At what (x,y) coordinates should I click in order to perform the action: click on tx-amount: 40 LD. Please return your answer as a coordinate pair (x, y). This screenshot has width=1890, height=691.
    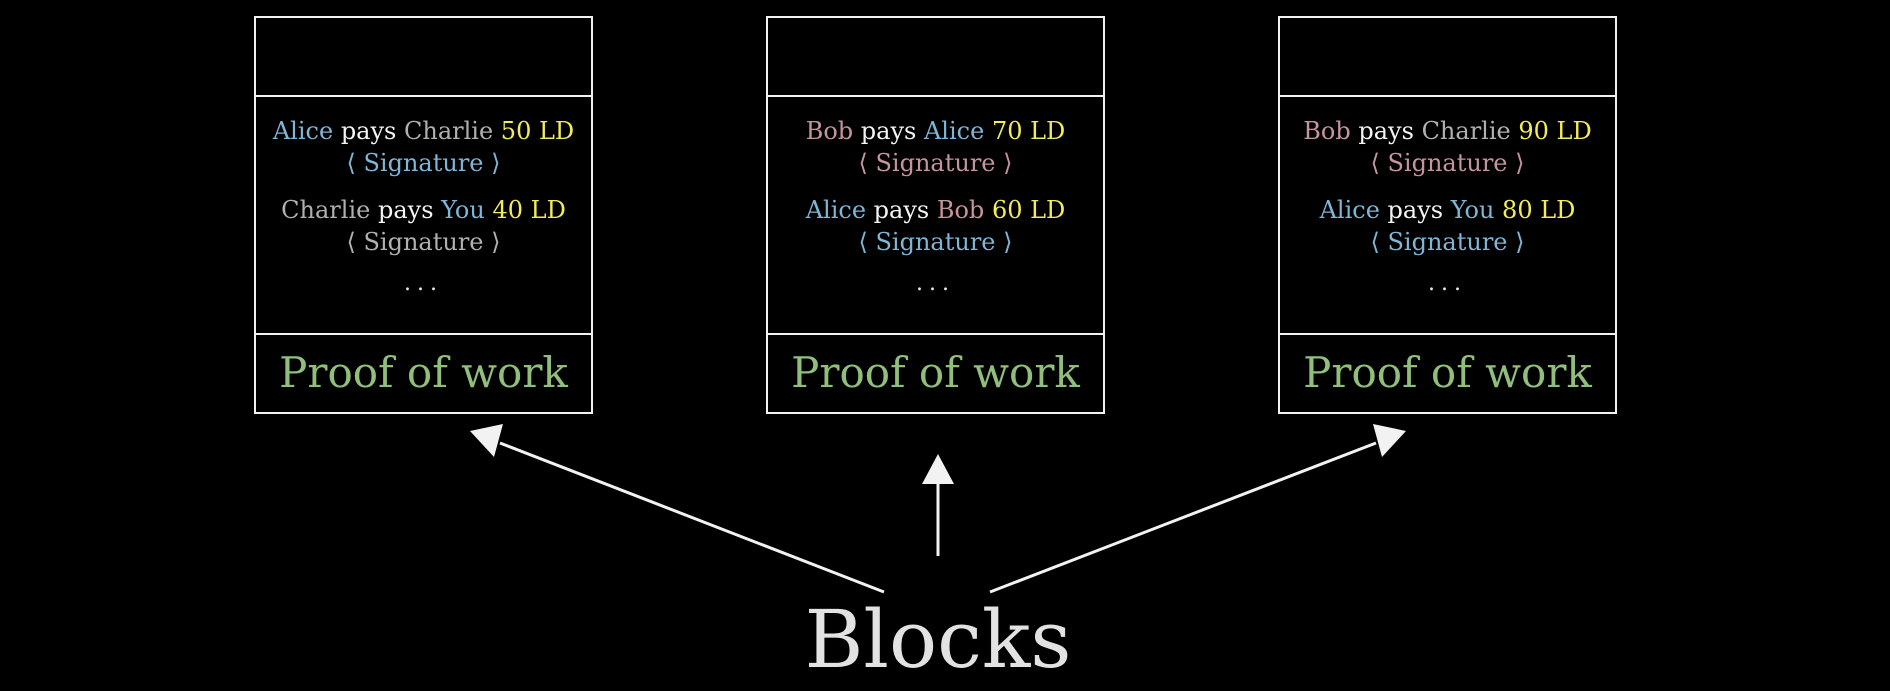
    Looking at the image, I should click on (529, 210).